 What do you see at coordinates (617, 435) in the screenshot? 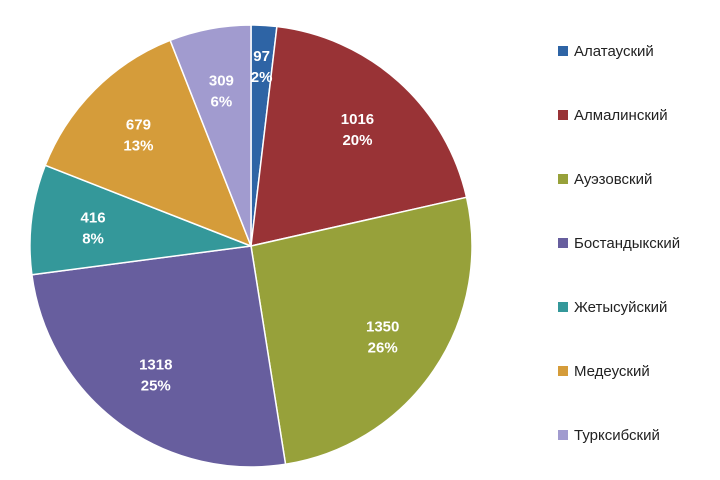
I see `legend-label-item-7: Турксибский` at bounding box center [617, 435].